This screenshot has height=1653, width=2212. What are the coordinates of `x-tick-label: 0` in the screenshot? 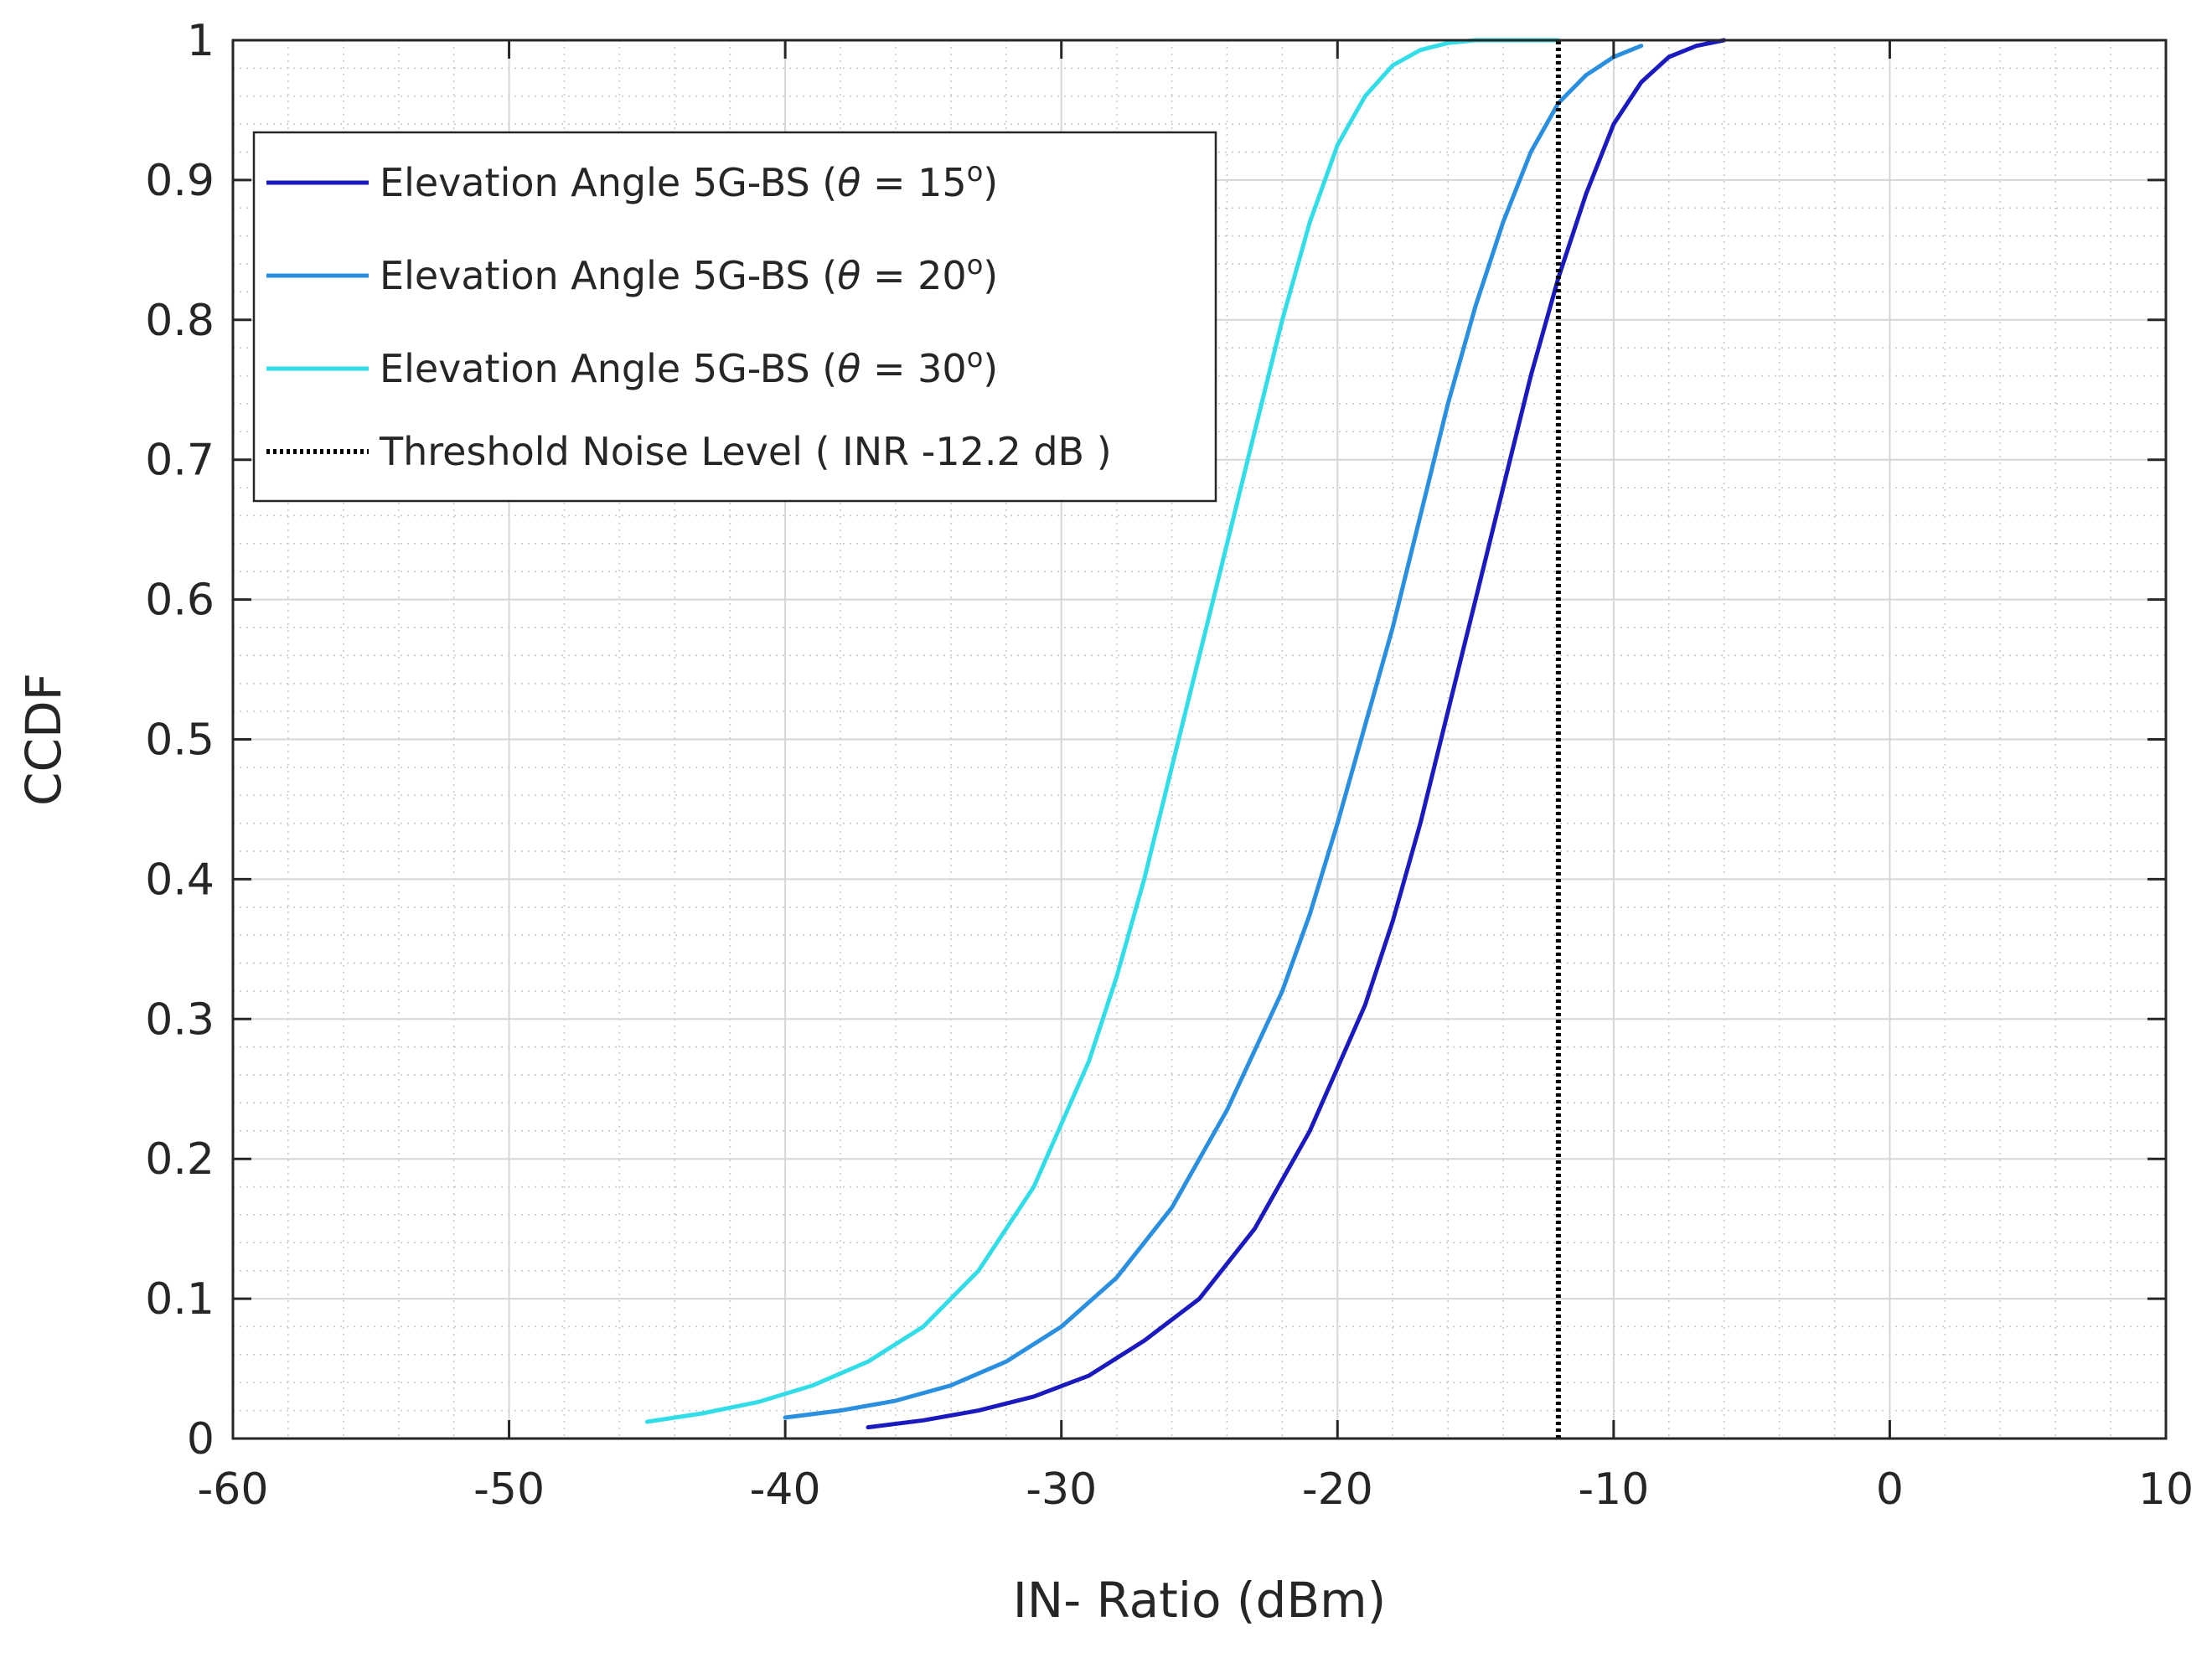 It's located at (1890, 1489).